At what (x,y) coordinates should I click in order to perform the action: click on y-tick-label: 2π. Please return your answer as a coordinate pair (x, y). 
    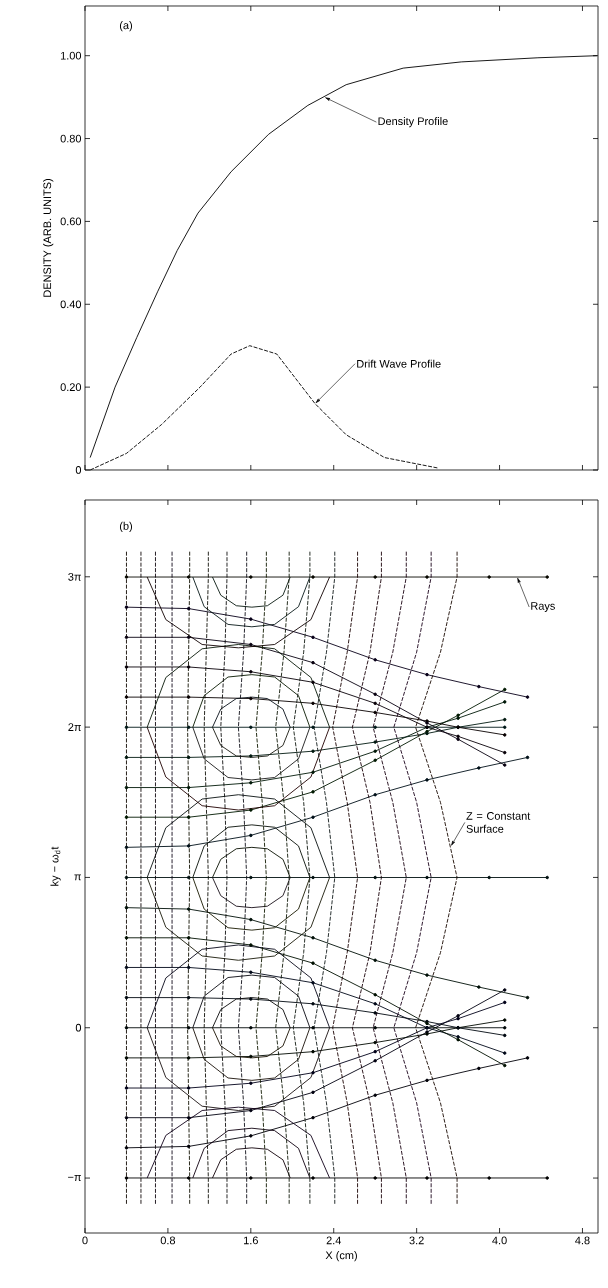
    Looking at the image, I should click on (74, 727).